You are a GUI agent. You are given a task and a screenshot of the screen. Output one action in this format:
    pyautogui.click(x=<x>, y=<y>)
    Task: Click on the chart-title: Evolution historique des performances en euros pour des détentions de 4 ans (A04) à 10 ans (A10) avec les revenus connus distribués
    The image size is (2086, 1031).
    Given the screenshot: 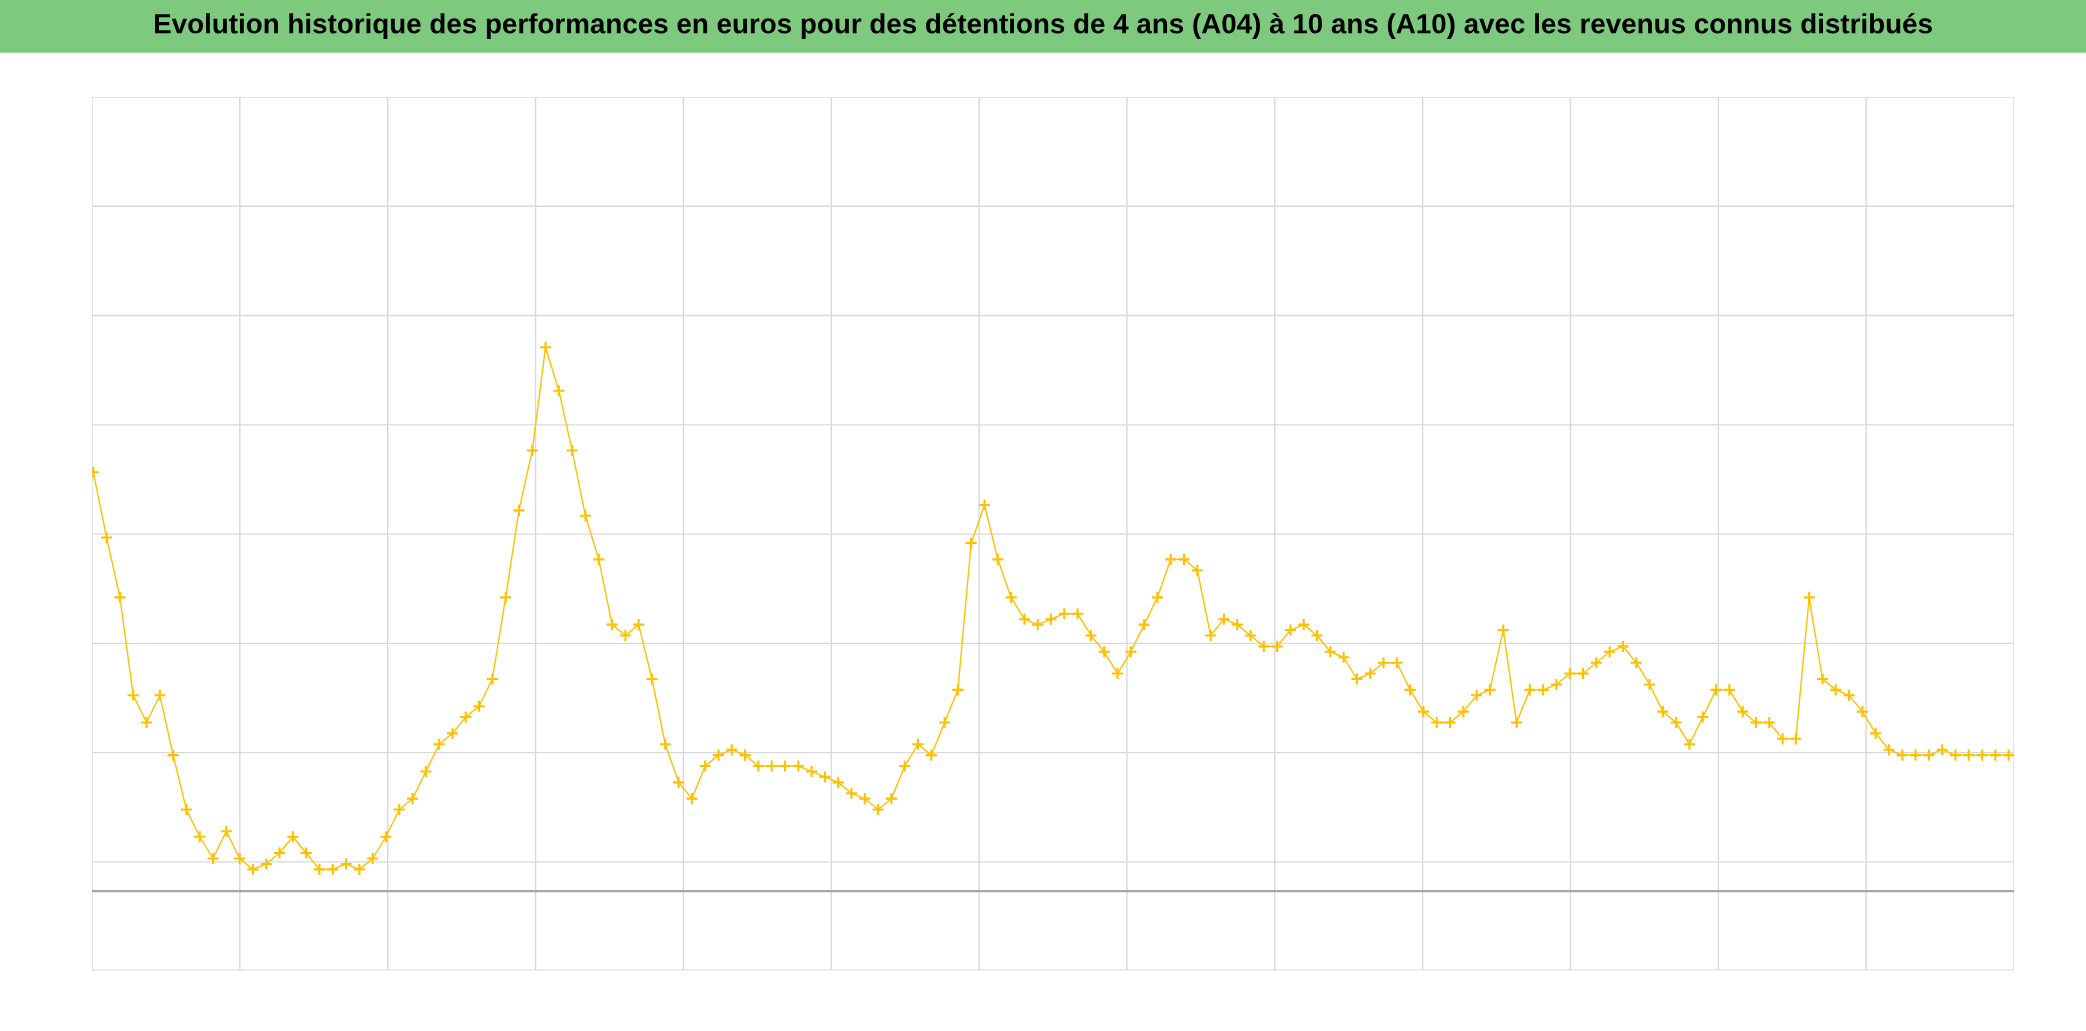 What is the action you would take?
    pyautogui.click(x=1043, y=26)
    